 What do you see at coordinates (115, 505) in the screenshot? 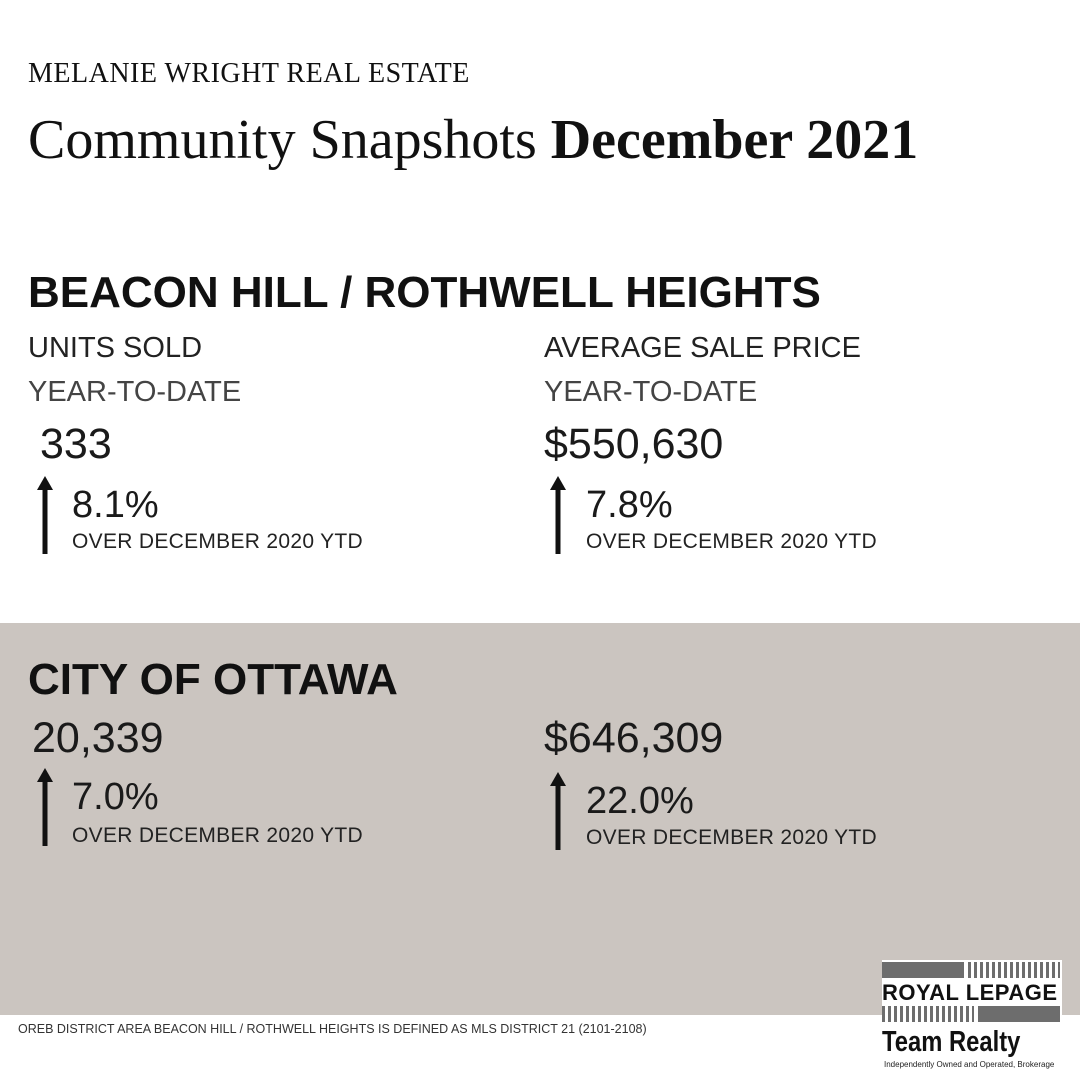
I see `units-change: 8.1%` at bounding box center [115, 505].